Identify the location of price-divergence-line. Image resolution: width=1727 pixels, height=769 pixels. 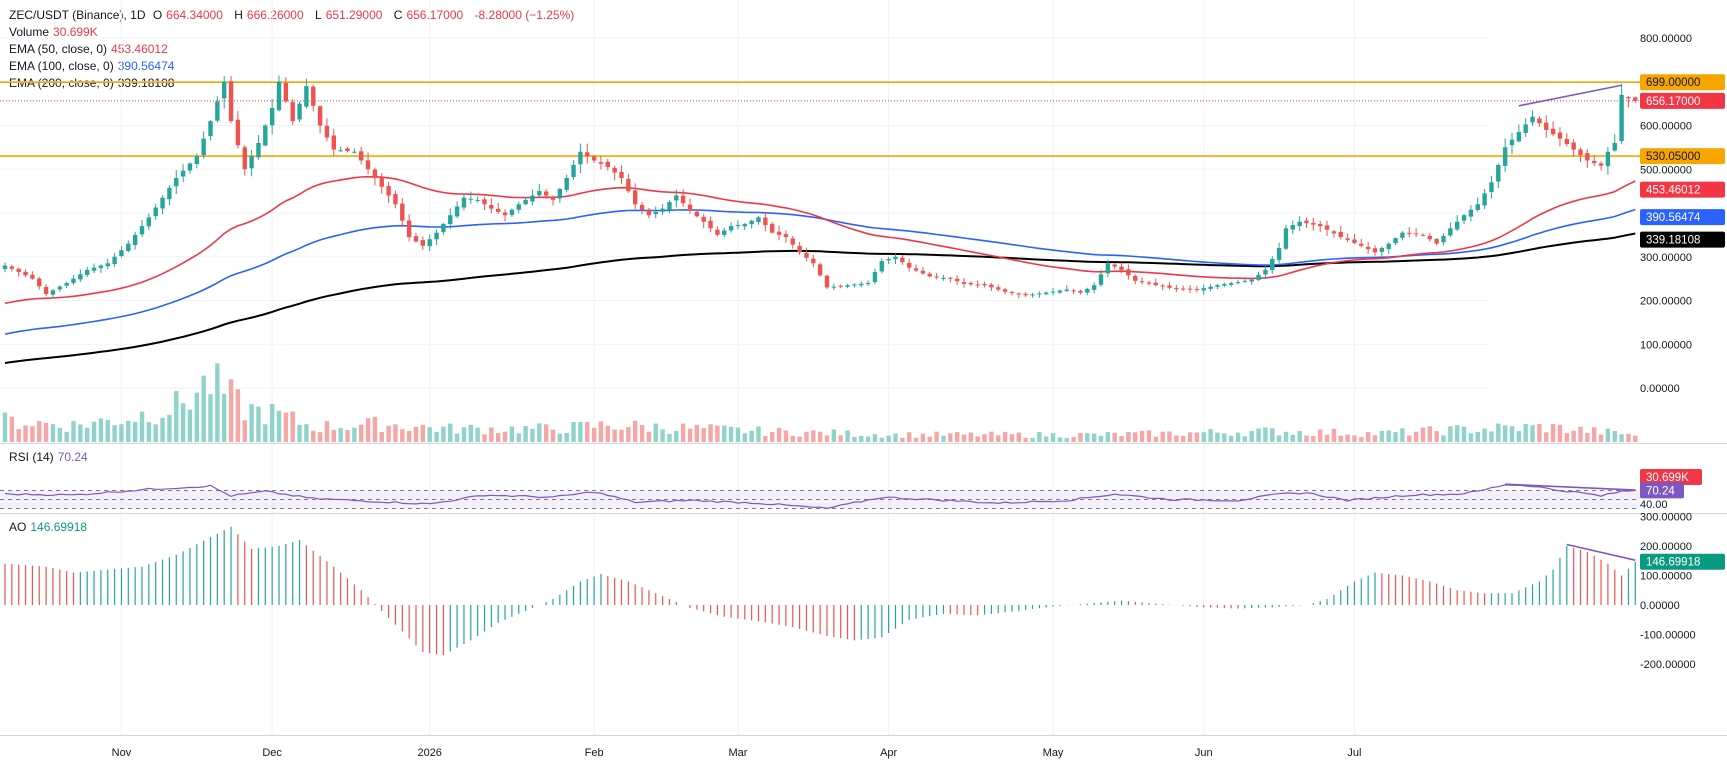
(1570, 95).